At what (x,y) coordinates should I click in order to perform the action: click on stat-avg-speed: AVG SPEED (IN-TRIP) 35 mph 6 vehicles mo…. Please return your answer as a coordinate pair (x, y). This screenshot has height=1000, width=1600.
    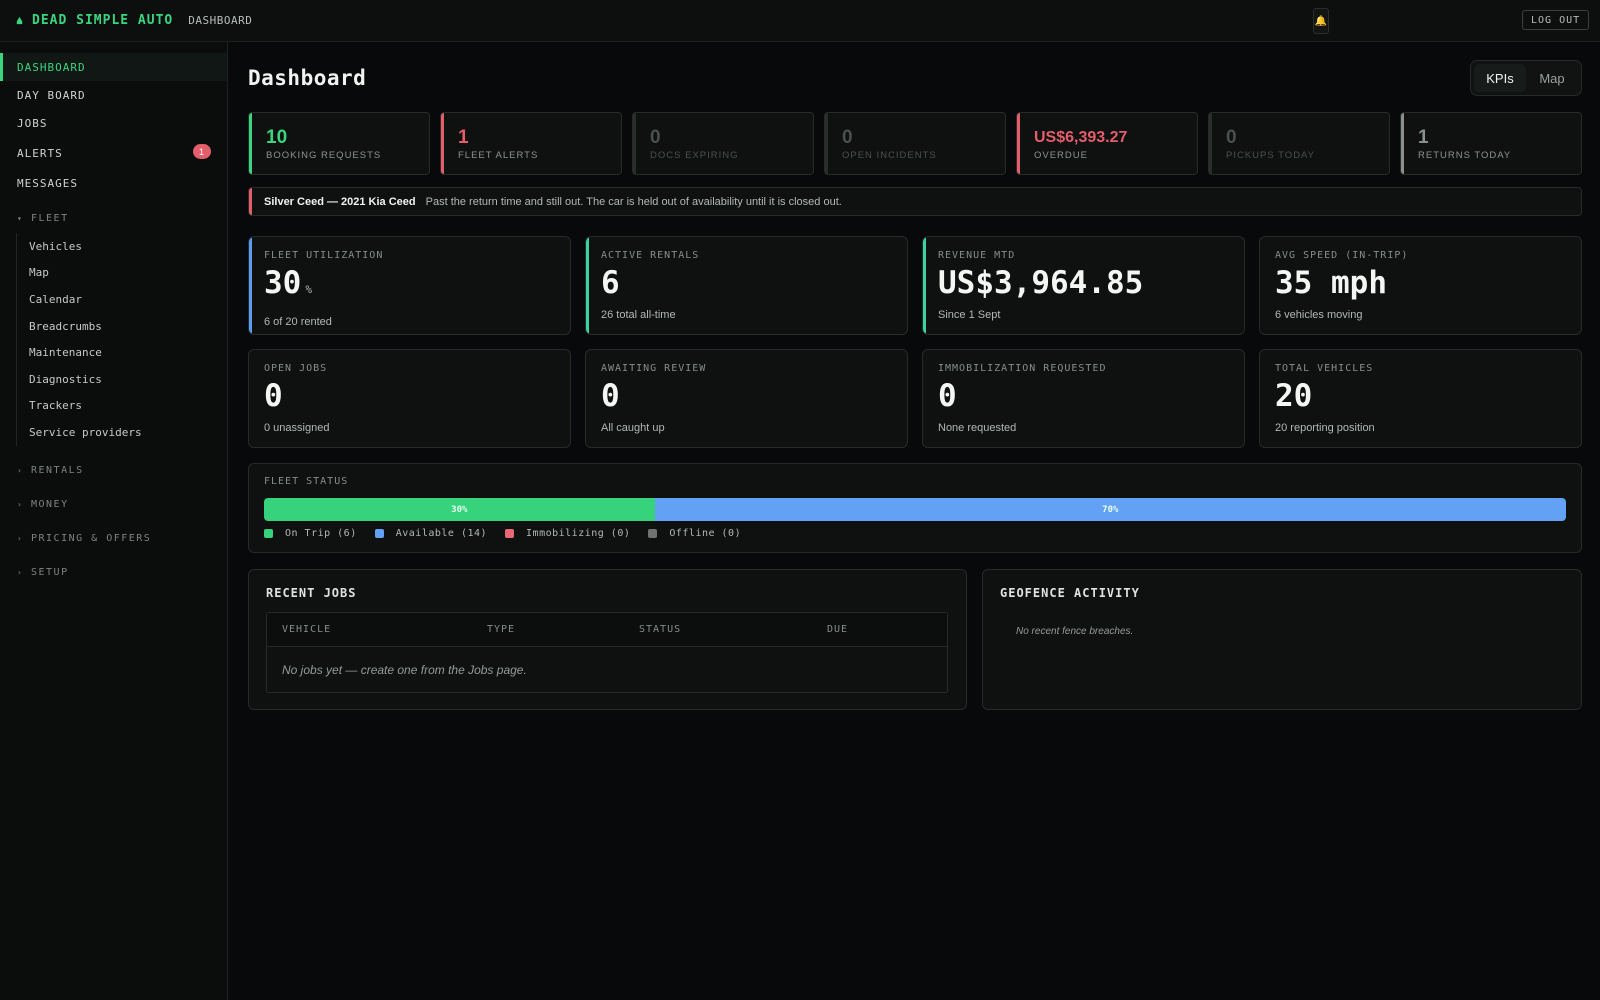
    Looking at the image, I should click on (1420, 285).